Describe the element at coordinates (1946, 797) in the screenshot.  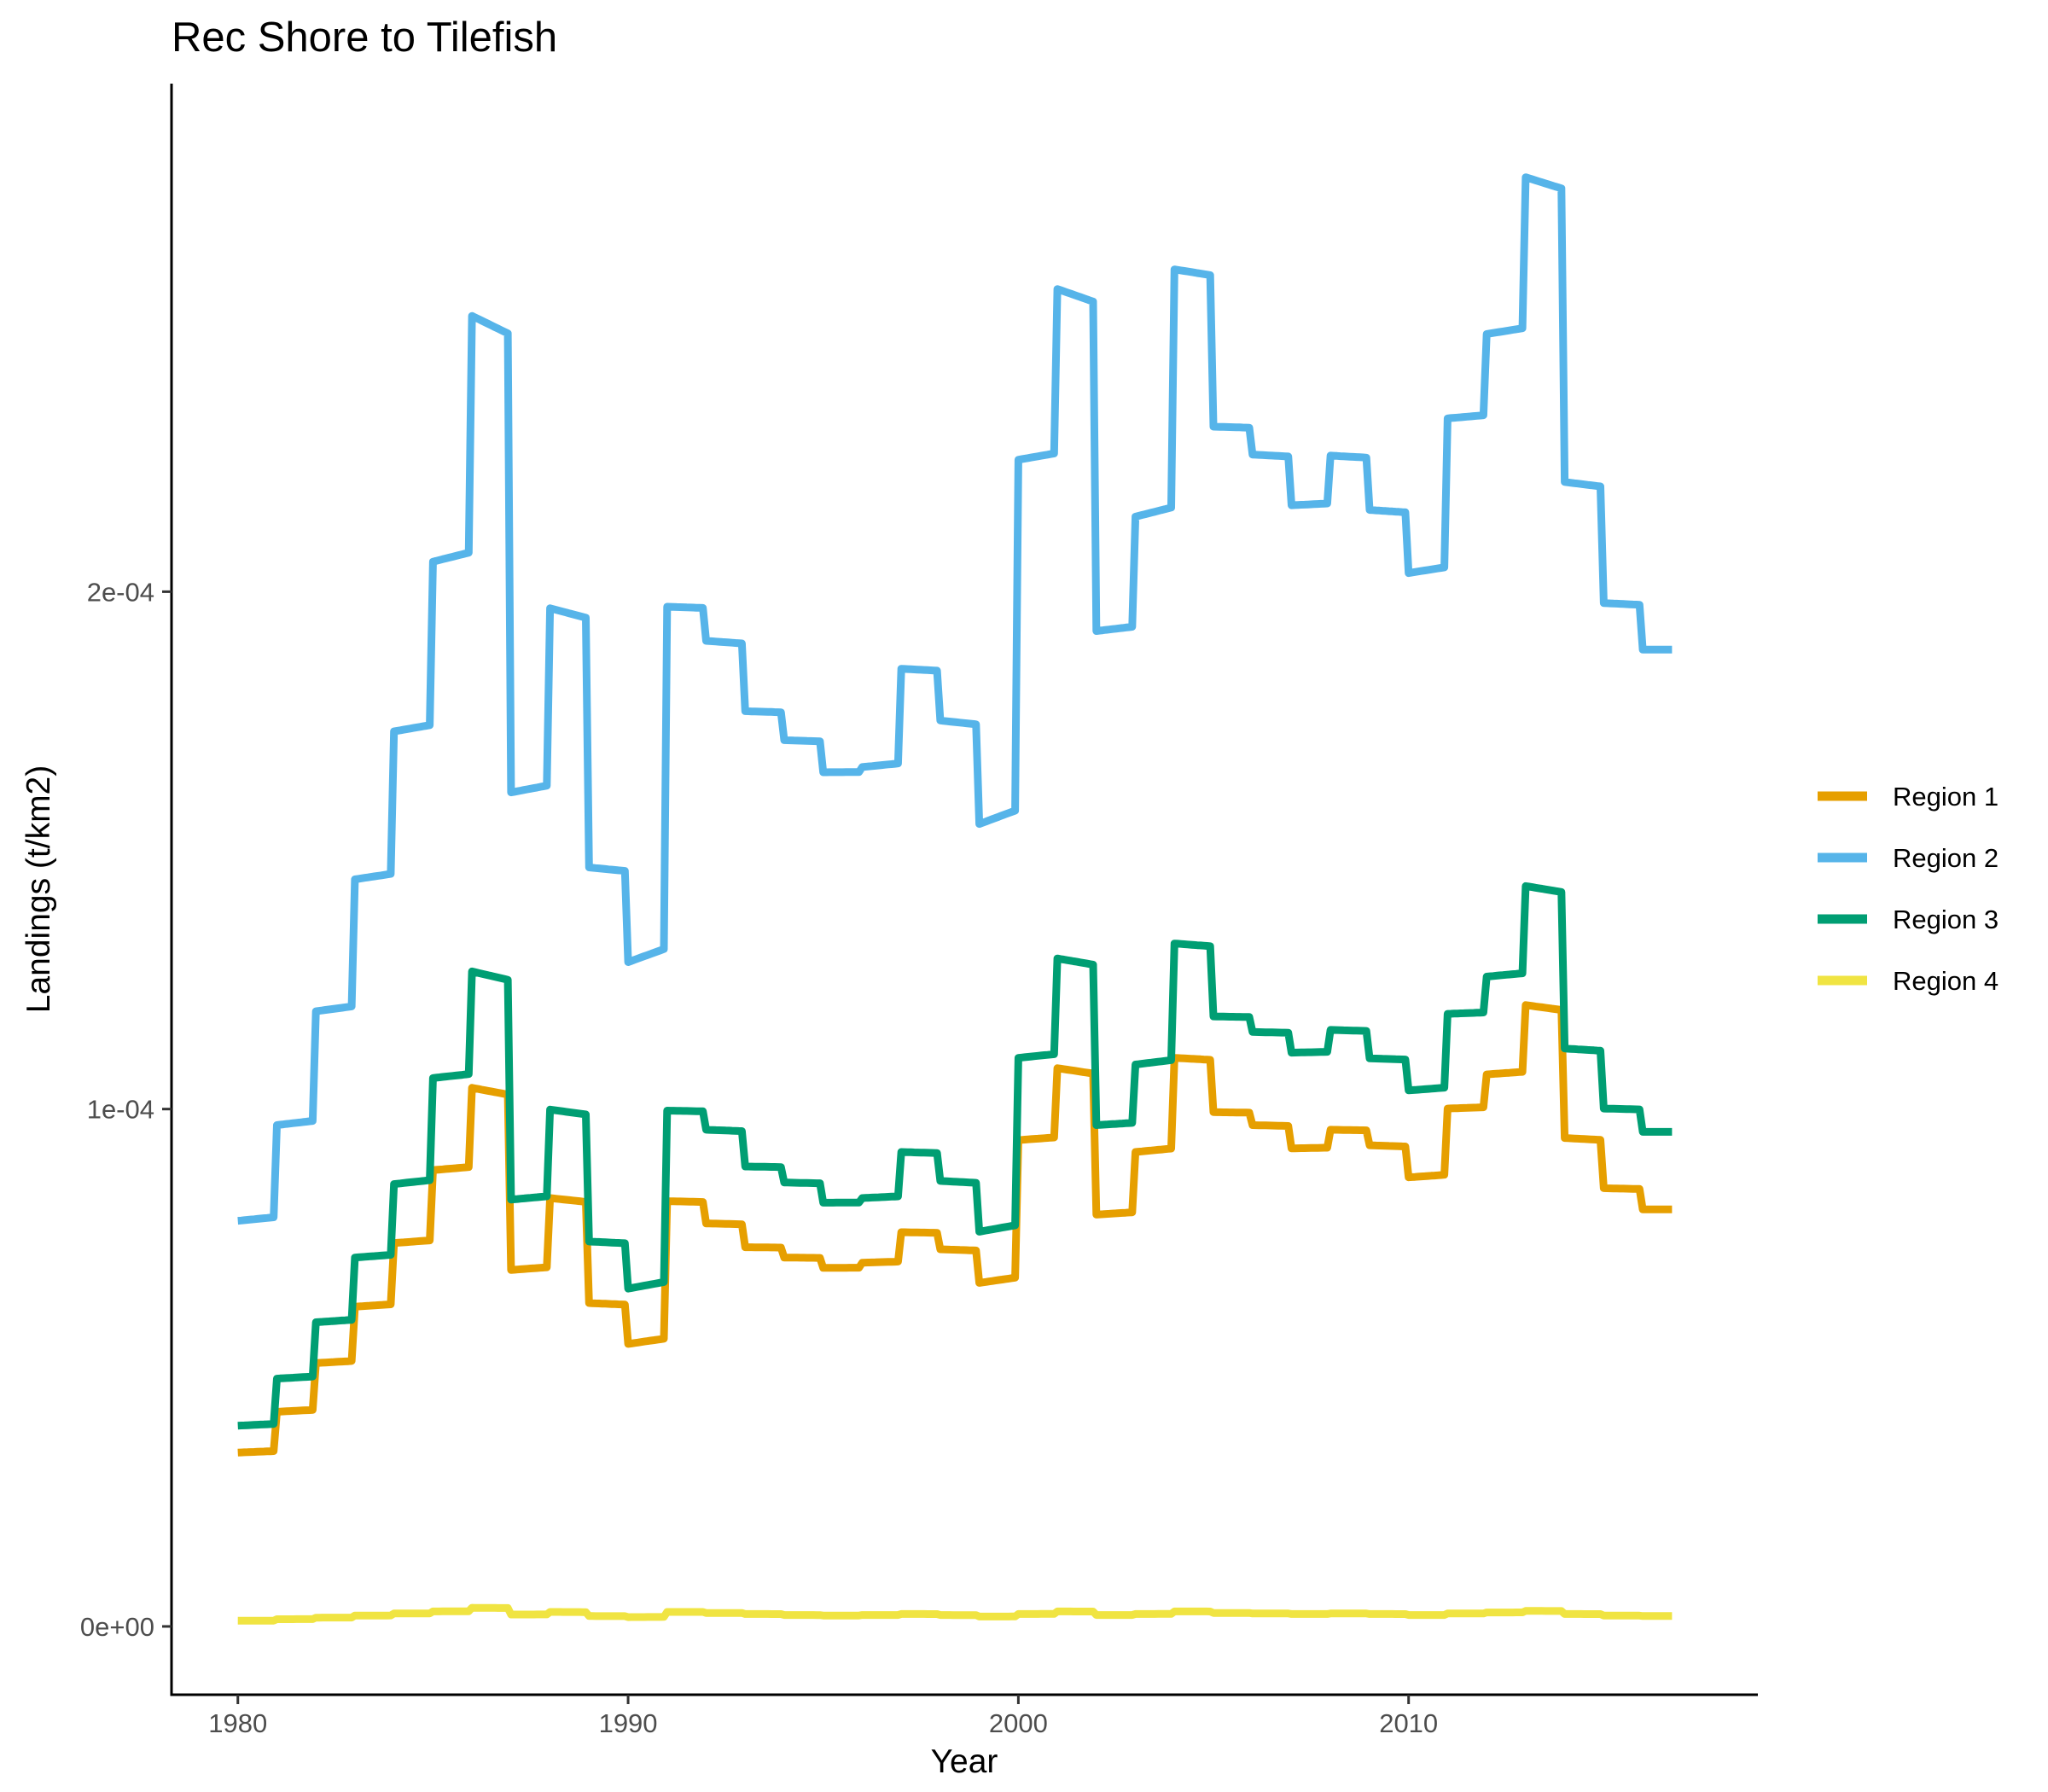
I see `legend-label-region-1: Region 1` at that location.